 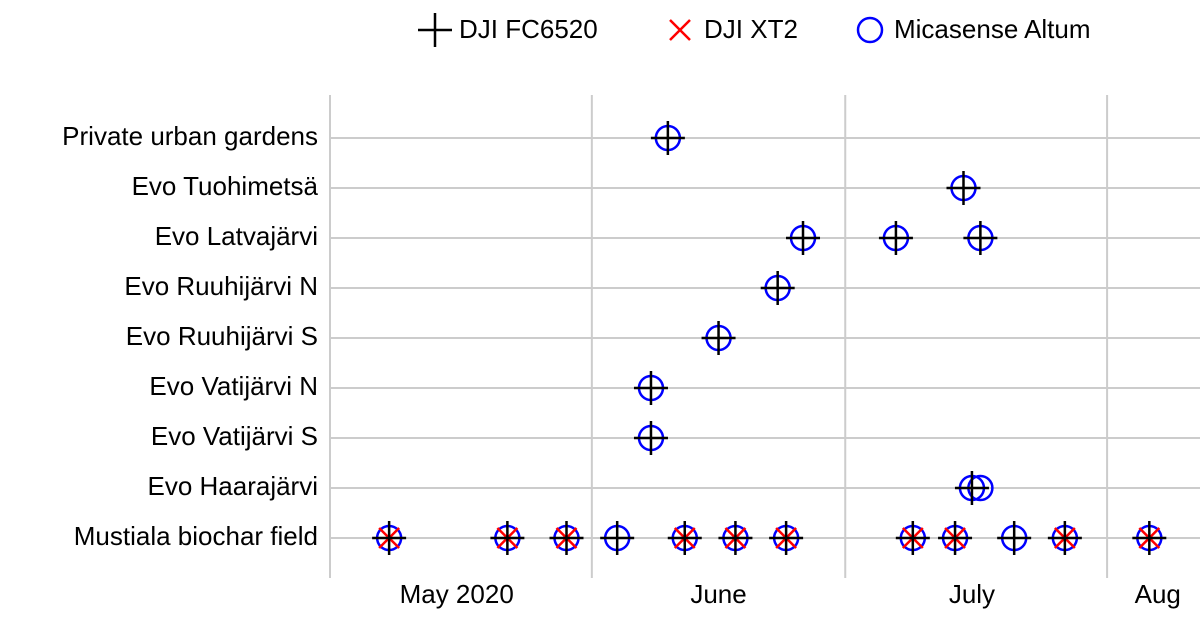 I want to click on x-tick-label: May 2020, so click(x=457, y=594).